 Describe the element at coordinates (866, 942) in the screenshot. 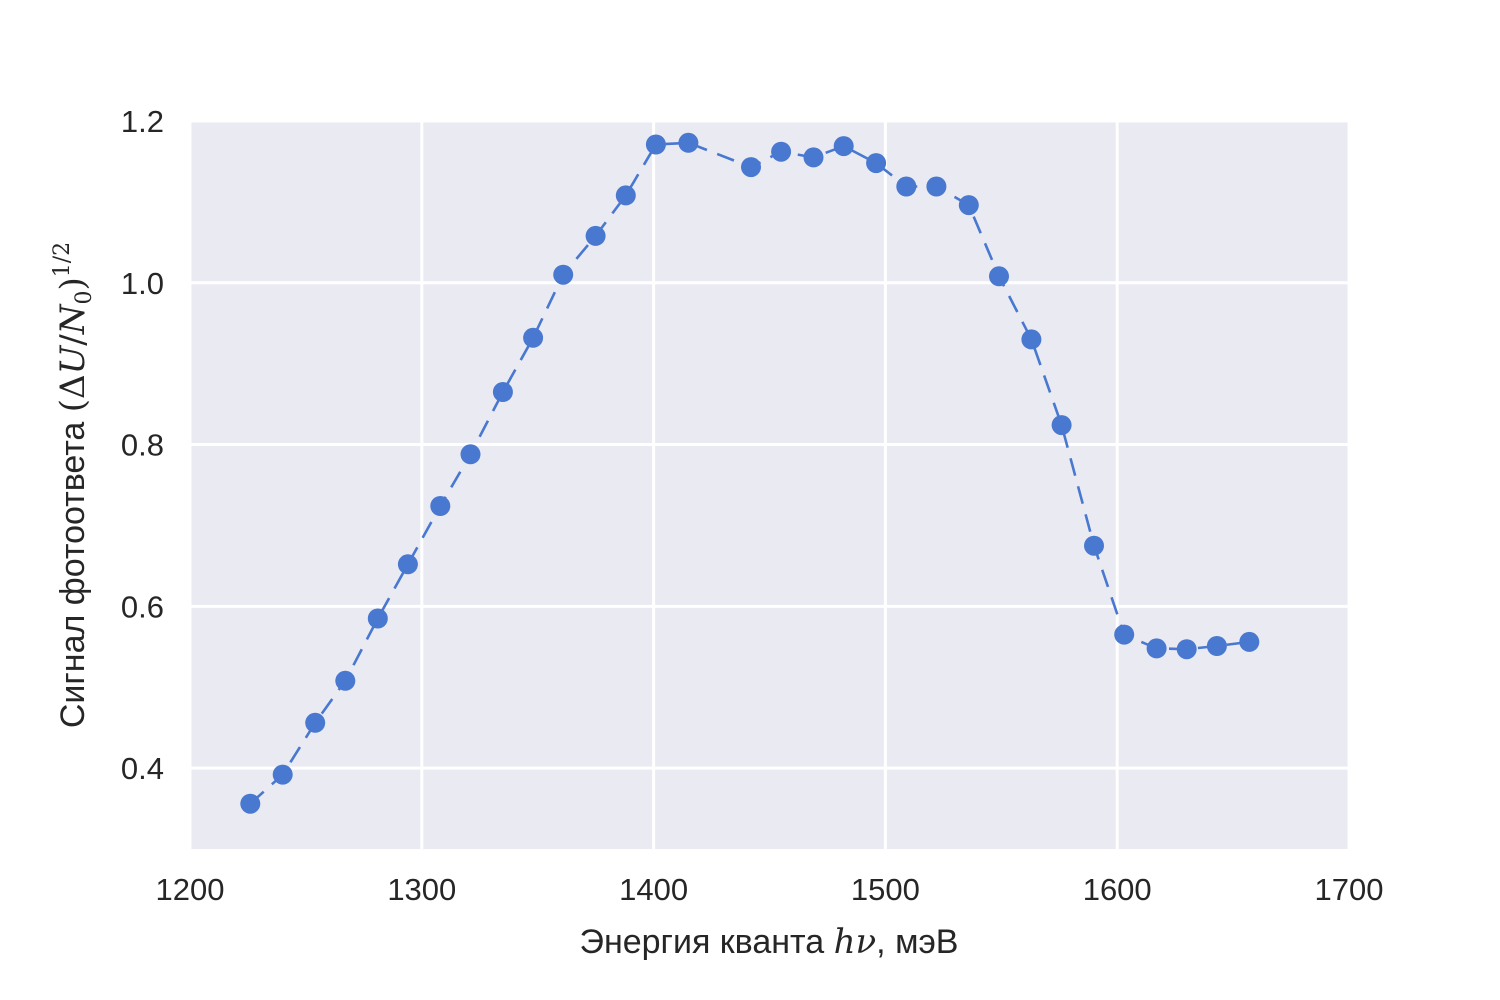

I see `x-axis-label-symbol-nu: ν` at that location.